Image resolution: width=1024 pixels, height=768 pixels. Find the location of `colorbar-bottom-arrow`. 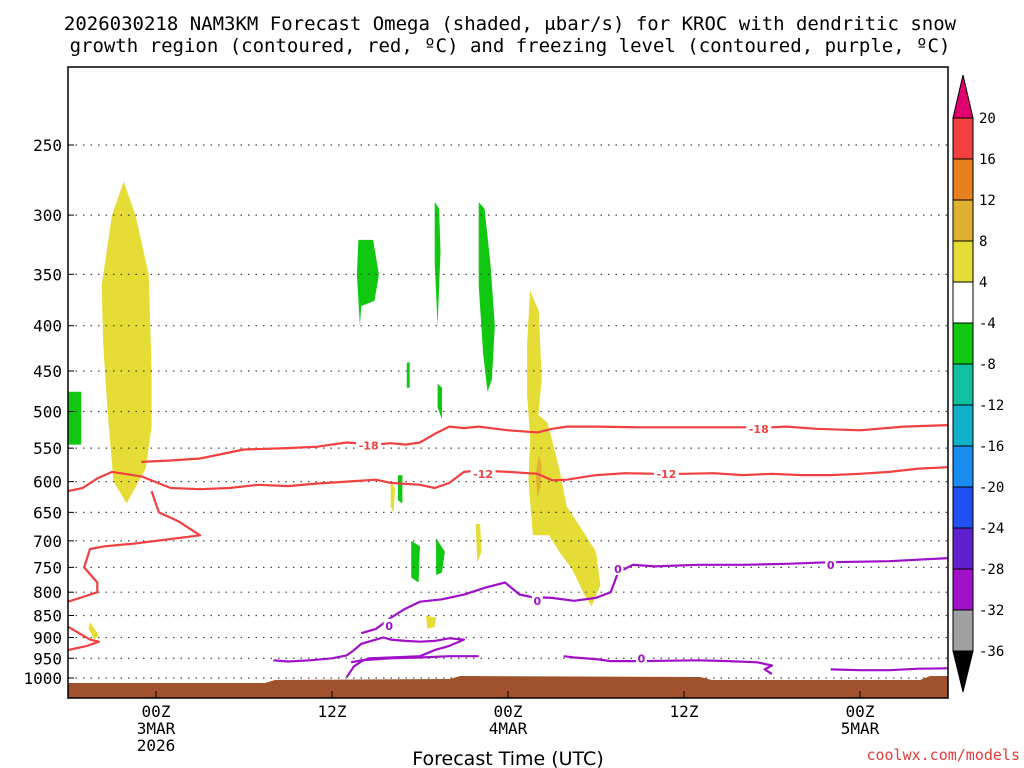

colorbar-bottom-arrow is located at coordinates (963, 671).